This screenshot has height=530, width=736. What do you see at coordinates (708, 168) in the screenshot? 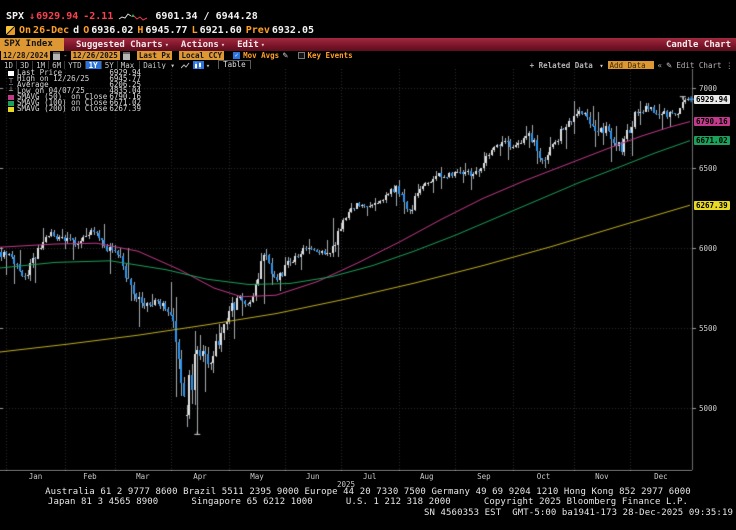
I see `y-axis-tick-label: 6500` at bounding box center [708, 168].